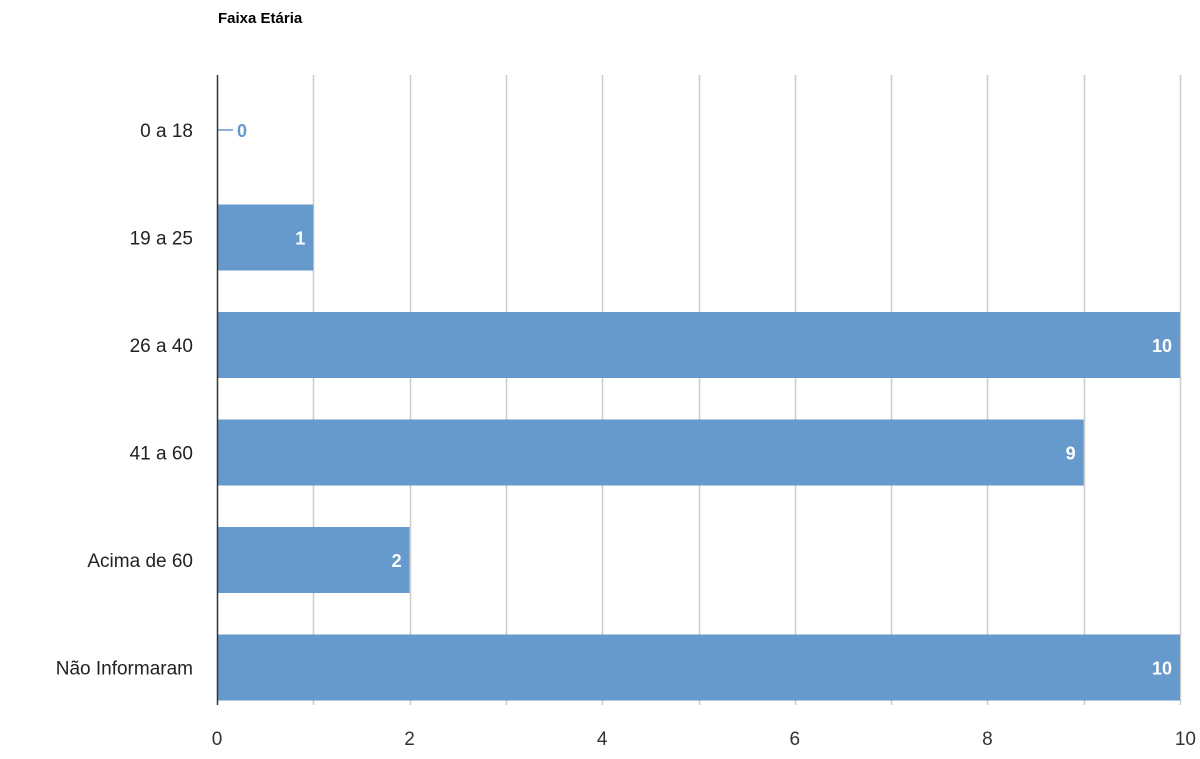 The height and width of the screenshot is (759, 1200). Describe the element at coordinates (140, 561) in the screenshot. I see `category-label-4: Acima de 60` at that location.